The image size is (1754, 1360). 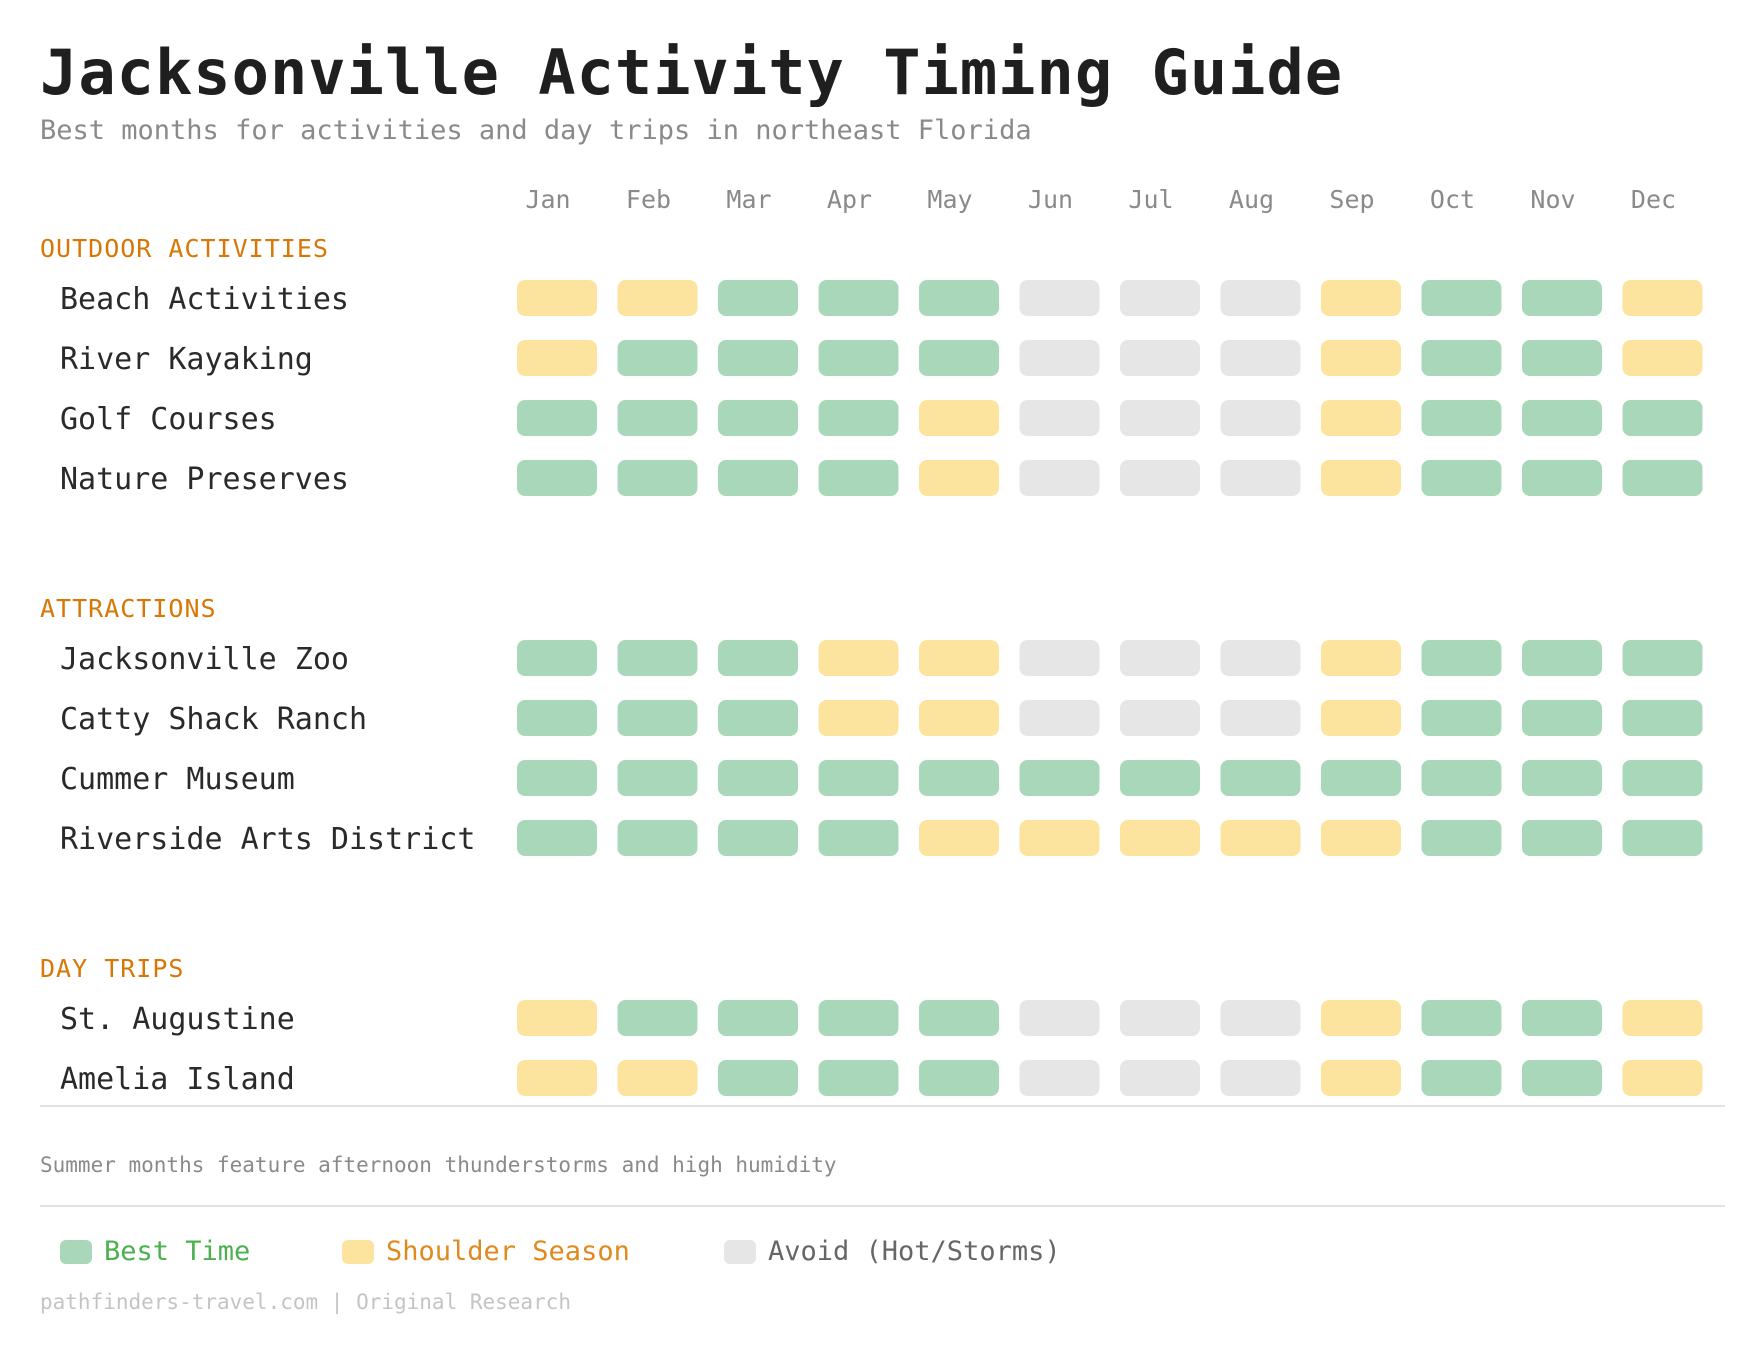 I want to click on month-label-sep: Sep, so click(x=1351, y=199).